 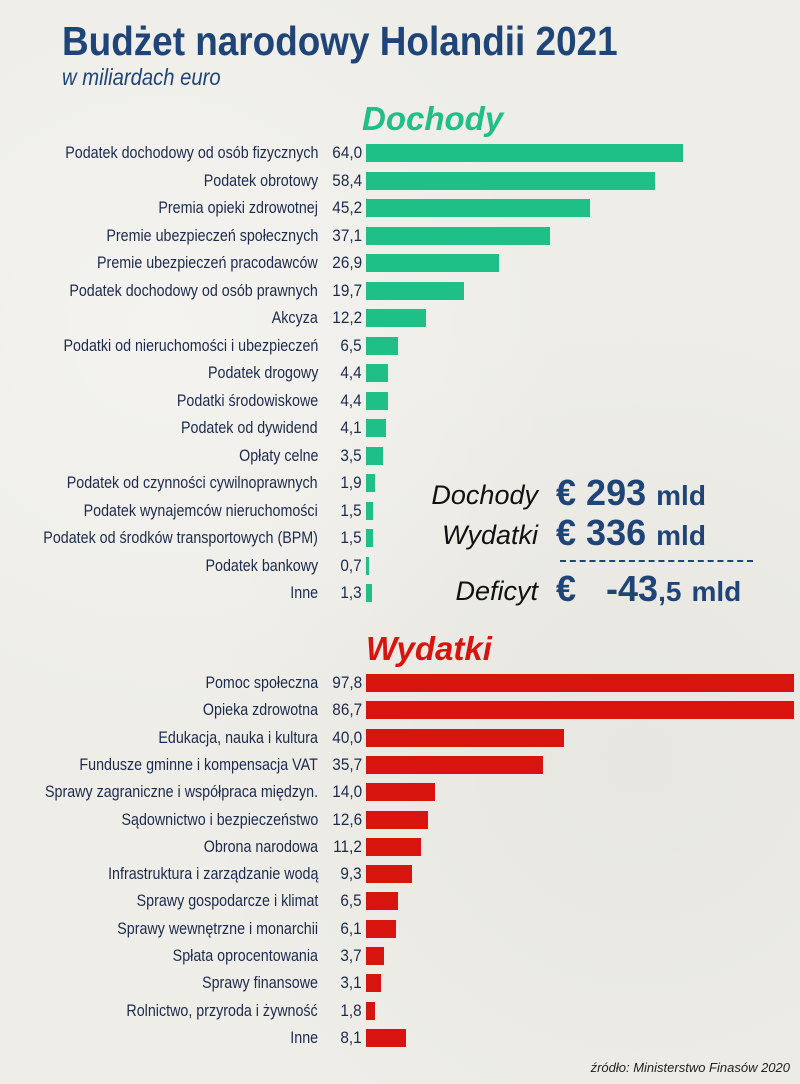 What do you see at coordinates (351, 592) in the screenshot?
I see `income-value-label: 1,3` at bounding box center [351, 592].